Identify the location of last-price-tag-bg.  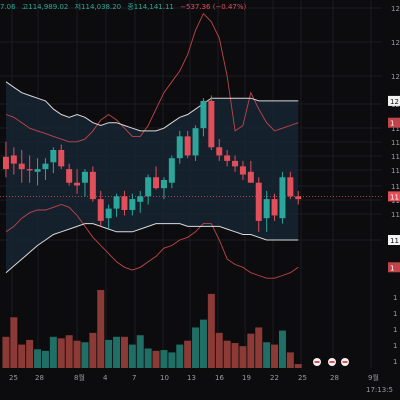
(394, 196).